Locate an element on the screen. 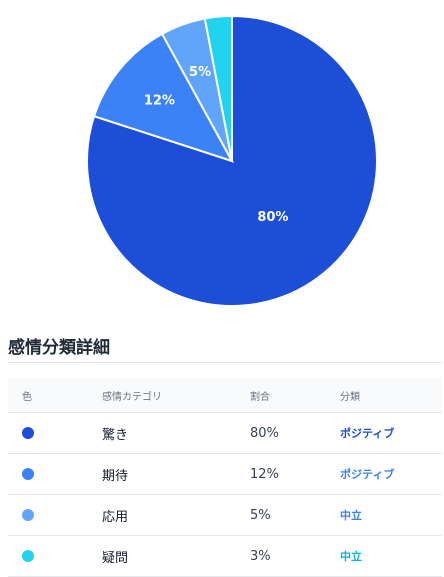 The width and height of the screenshot is (444, 577). pie-slice-期待 is located at coordinates (163, 97).